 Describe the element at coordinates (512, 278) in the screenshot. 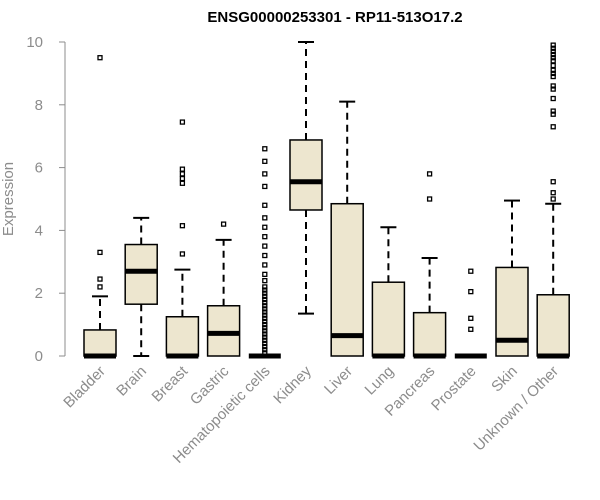

I see `box-skin` at that location.